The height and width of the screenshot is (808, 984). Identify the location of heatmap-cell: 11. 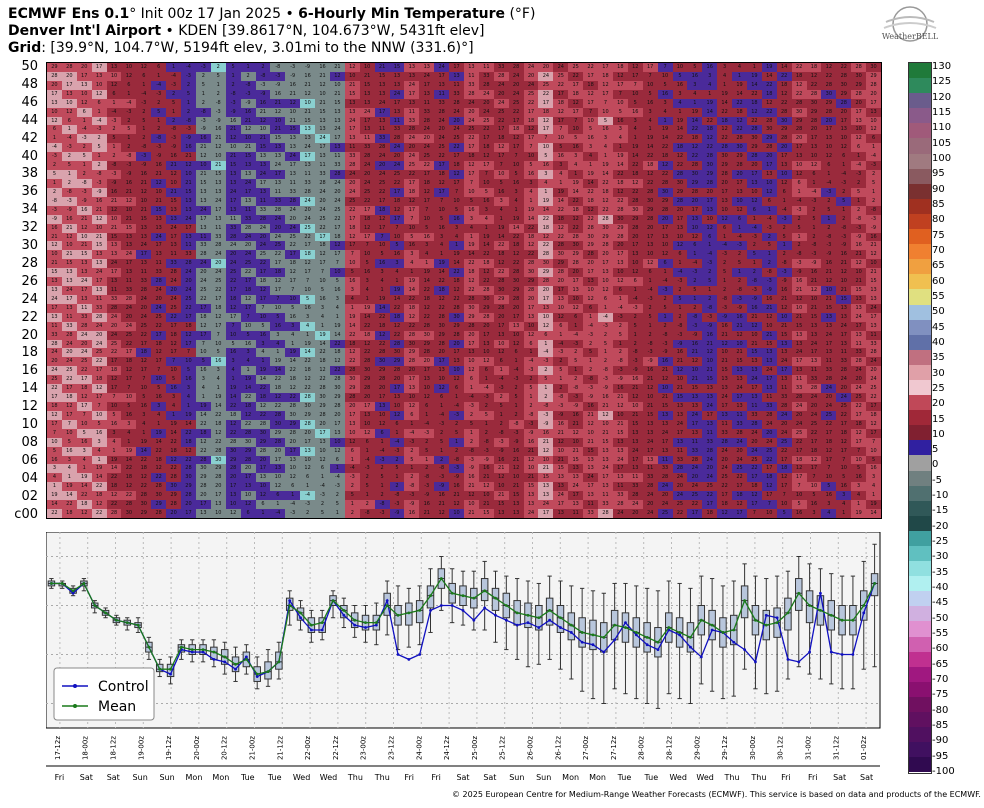
(769, 398).